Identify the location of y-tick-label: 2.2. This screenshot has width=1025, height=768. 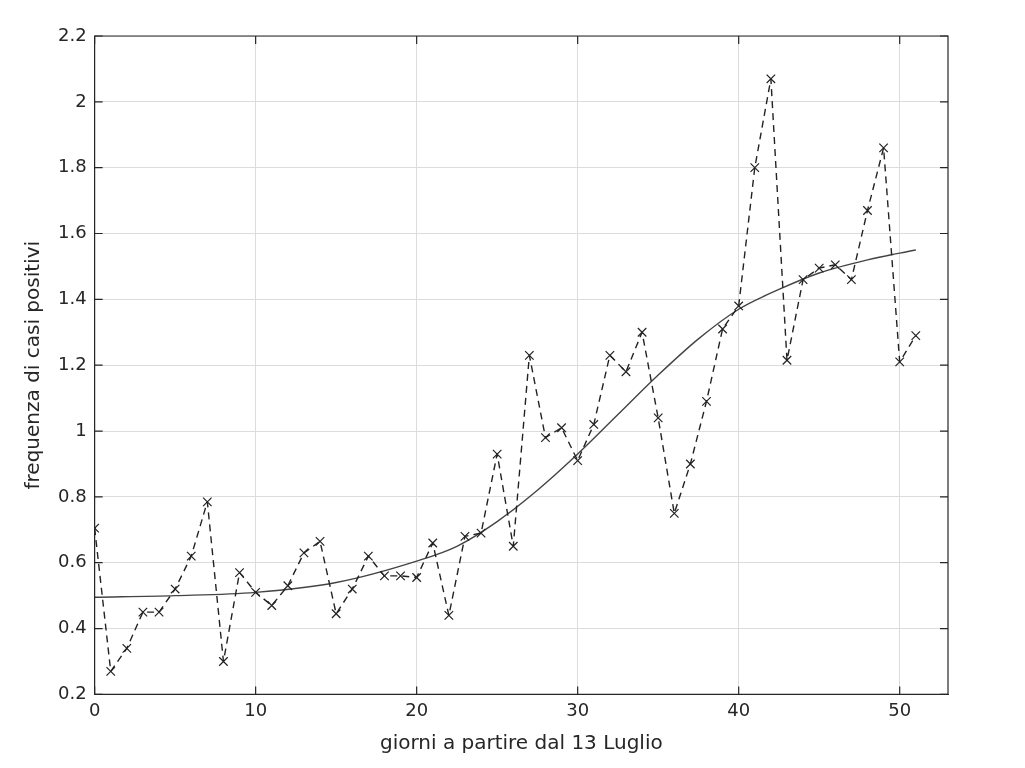
(72, 34).